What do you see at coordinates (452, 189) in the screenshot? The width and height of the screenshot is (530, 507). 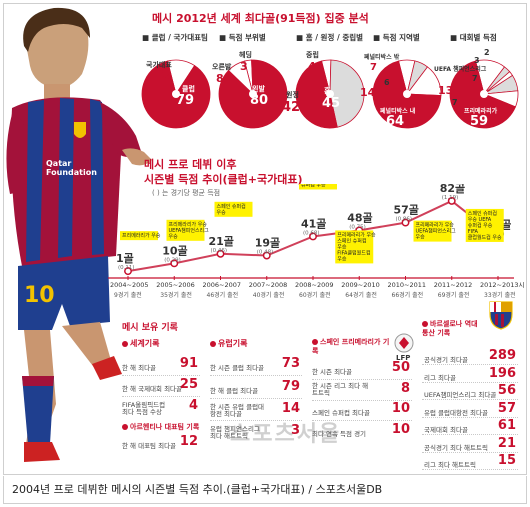 I see `data-label: 82골` at bounding box center [452, 189].